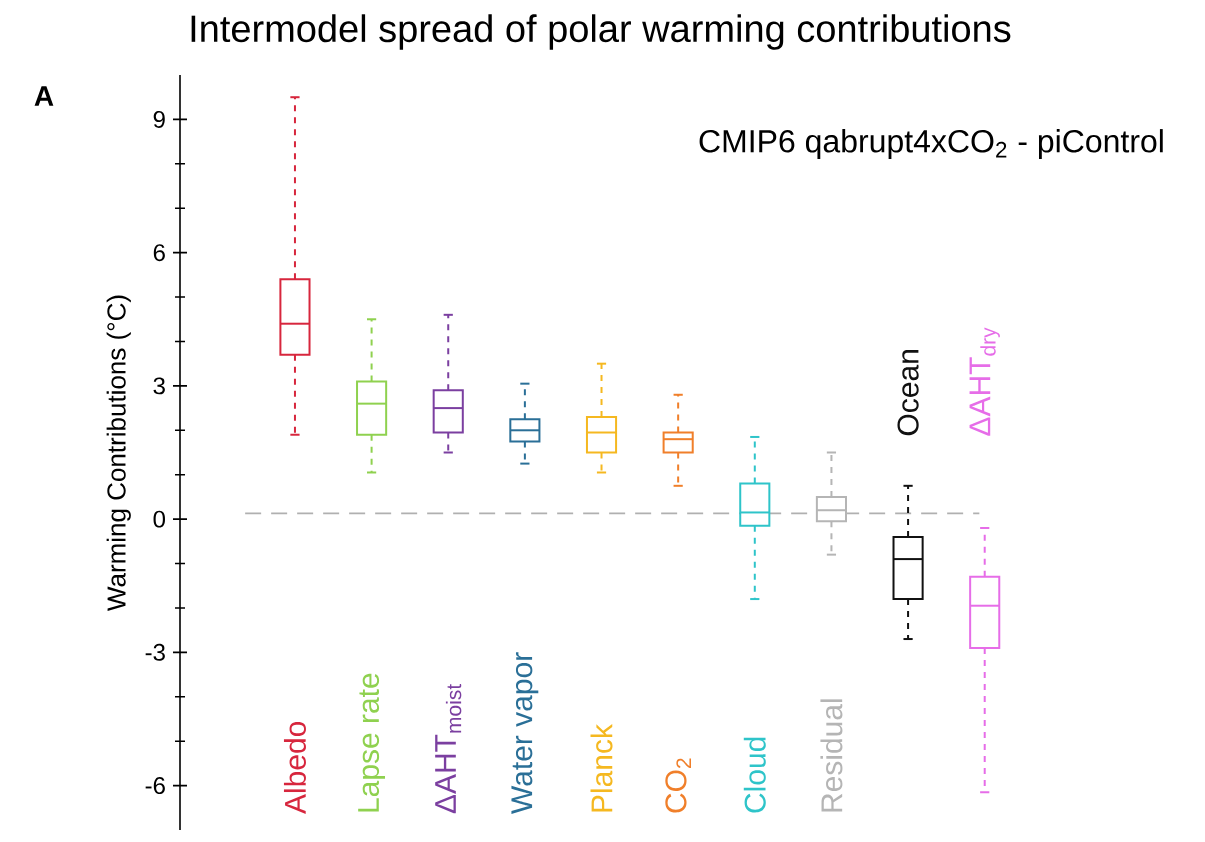  Describe the element at coordinates (754, 775) in the screenshot. I see `x-tick-label: Cloud` at that location.